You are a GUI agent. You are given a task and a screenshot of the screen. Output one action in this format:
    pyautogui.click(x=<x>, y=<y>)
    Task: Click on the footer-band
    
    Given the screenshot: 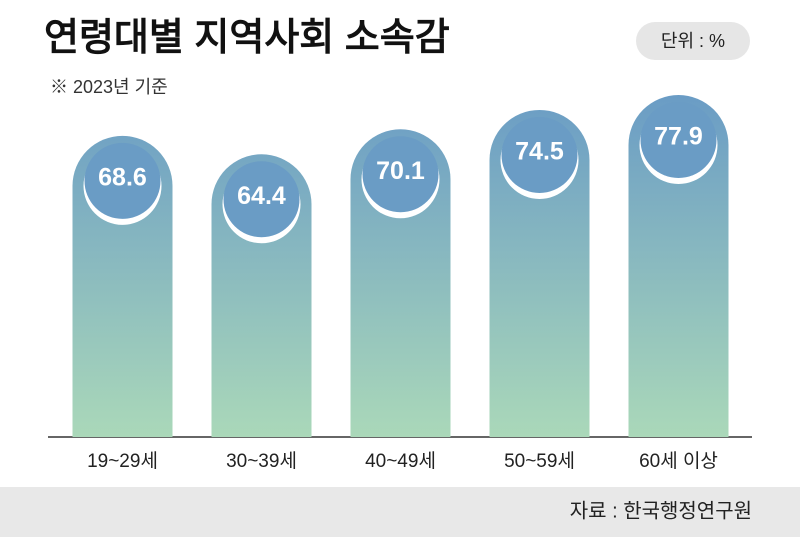 What is the action you would take?
    pyautogui.click(x=400, y=512)
    